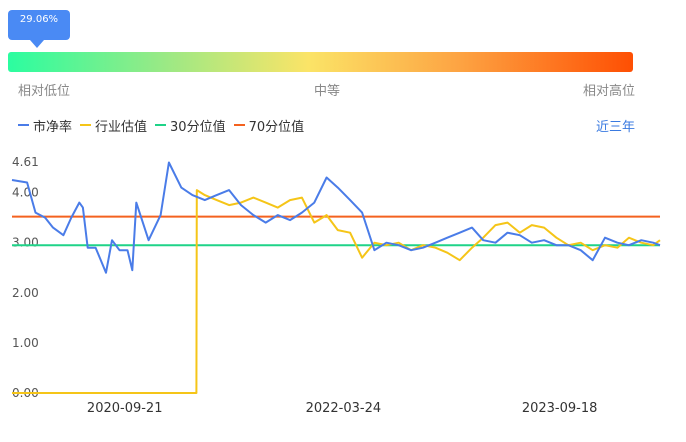  Describe the element at coordinates (609, 91) in the screenshot. I see `gauge-label-high: 相对高位` at that location.